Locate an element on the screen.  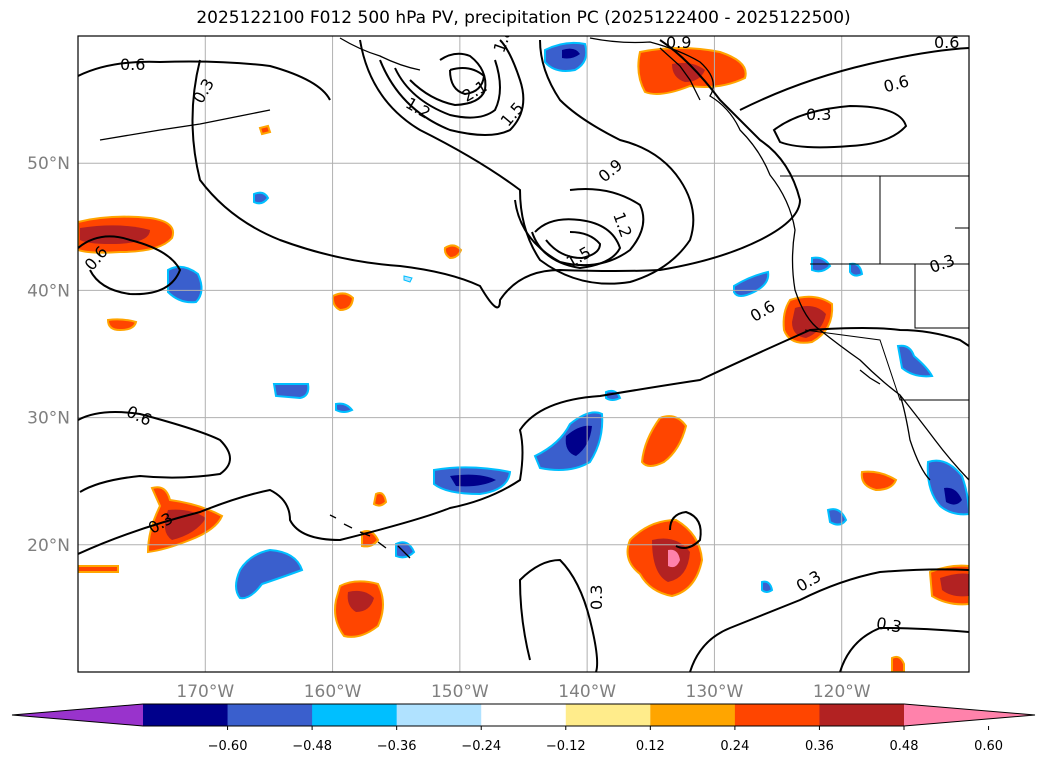
colorbar-extend-low is located at coordinates (77, 715).